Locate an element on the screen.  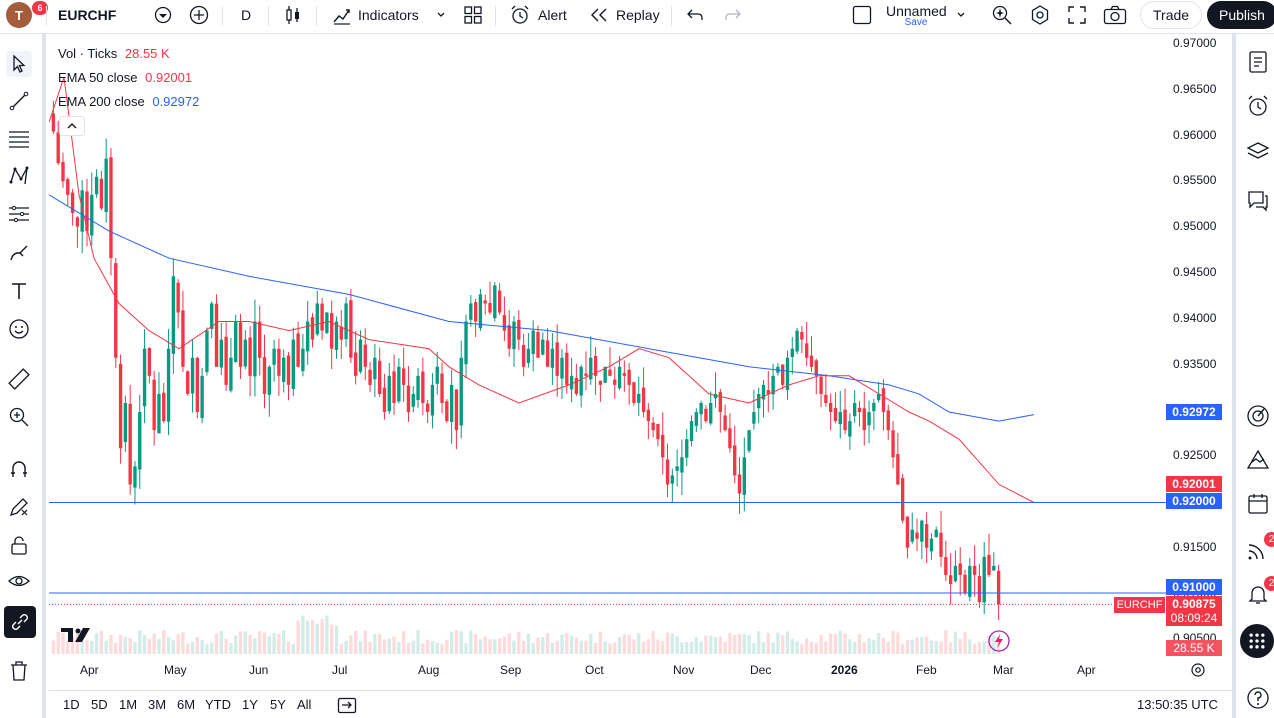
watchlist-icon is located at coordinates (1258, 62).